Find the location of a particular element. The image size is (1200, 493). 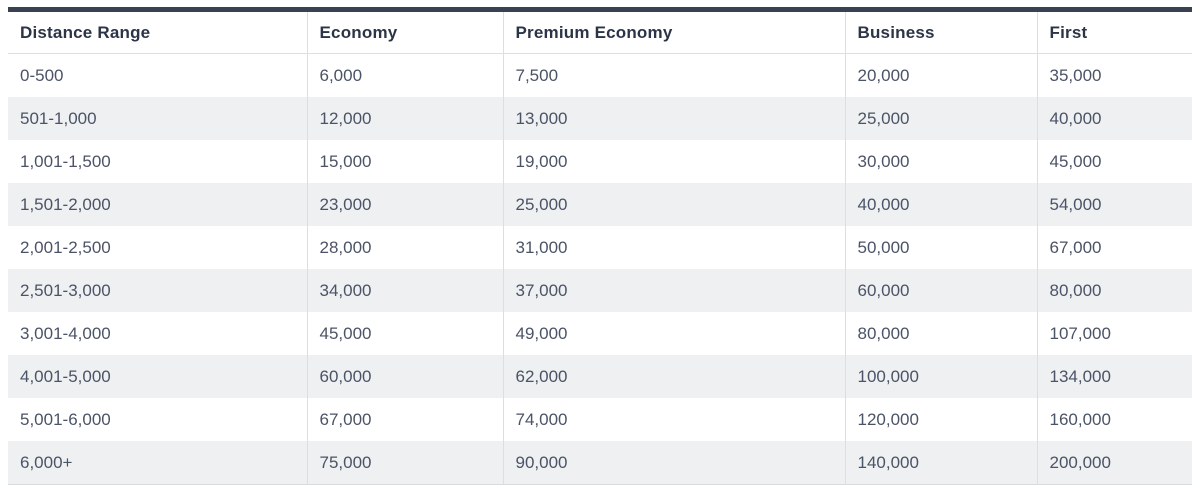

table-row: 1,501-2,000 23,000 25,000 40,000 54,000 is located at coordinates (600, 204).